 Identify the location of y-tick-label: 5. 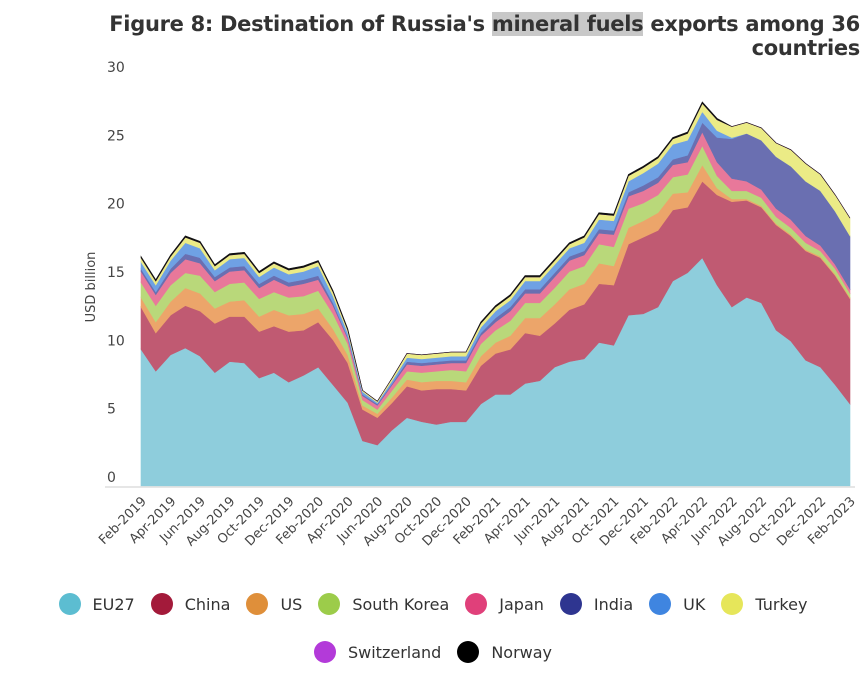
(111, 410).